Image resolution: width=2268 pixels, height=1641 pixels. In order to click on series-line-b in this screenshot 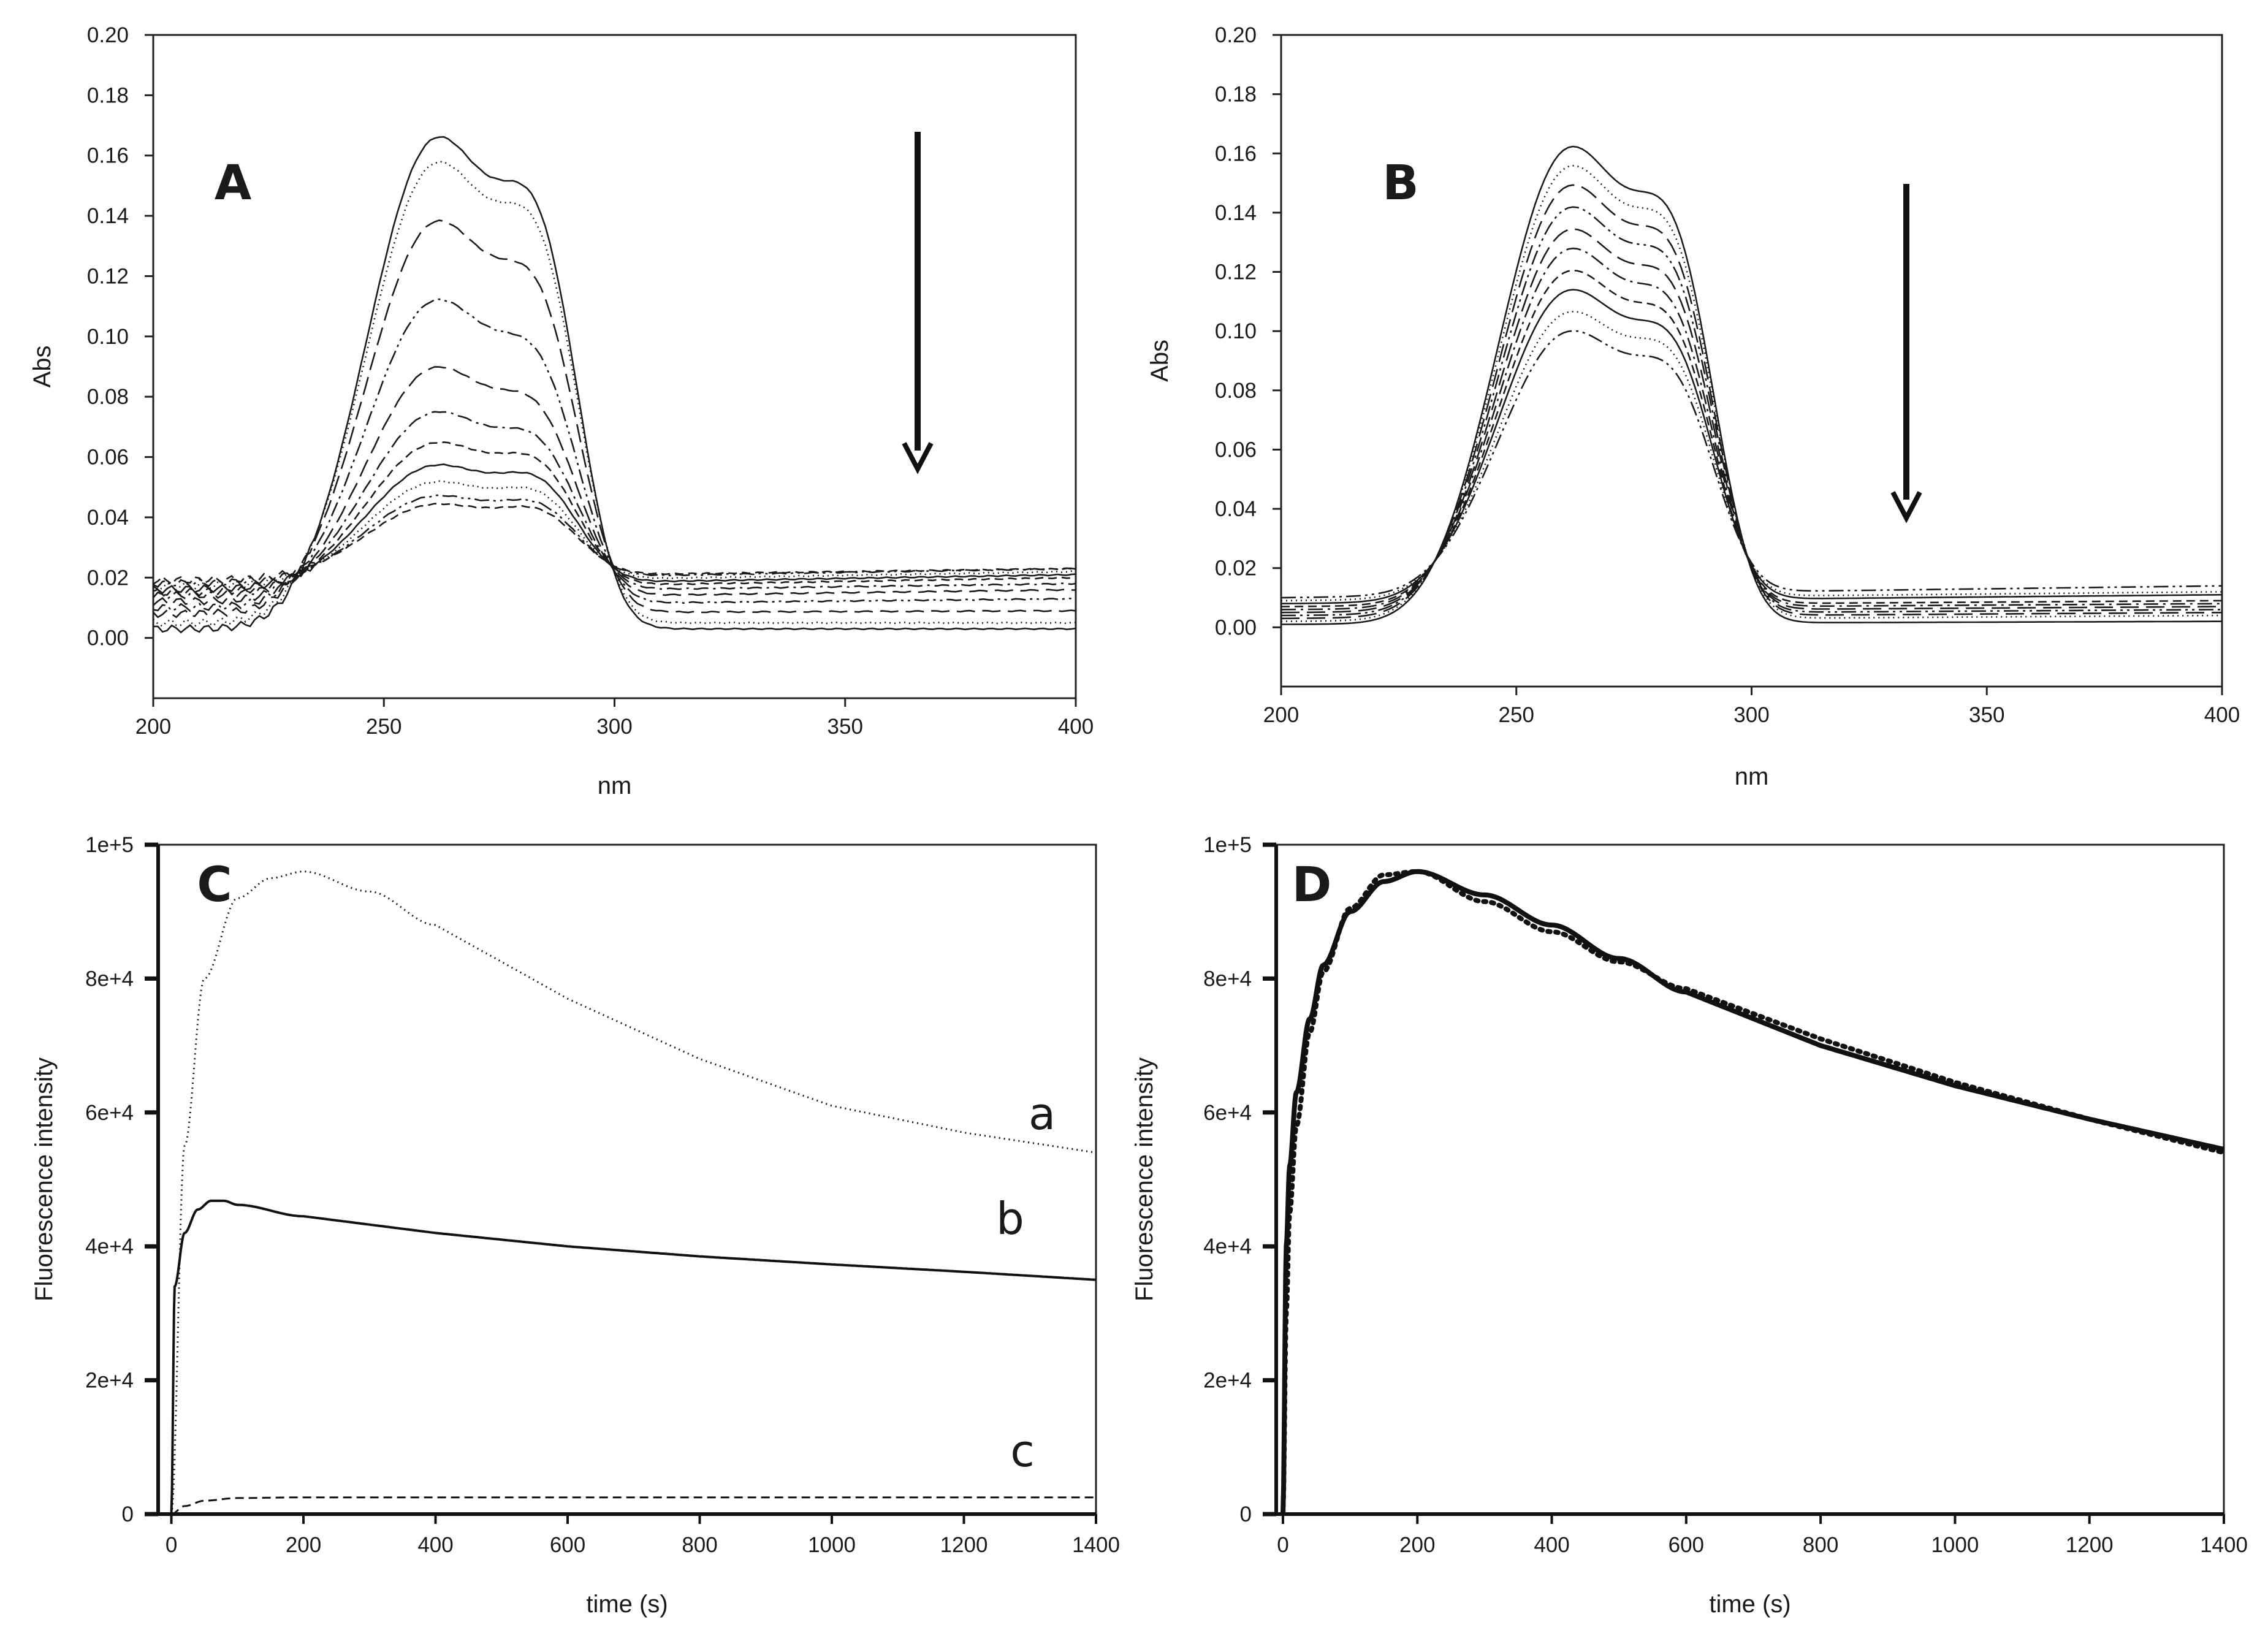, I will do `click(633, 1357)`.